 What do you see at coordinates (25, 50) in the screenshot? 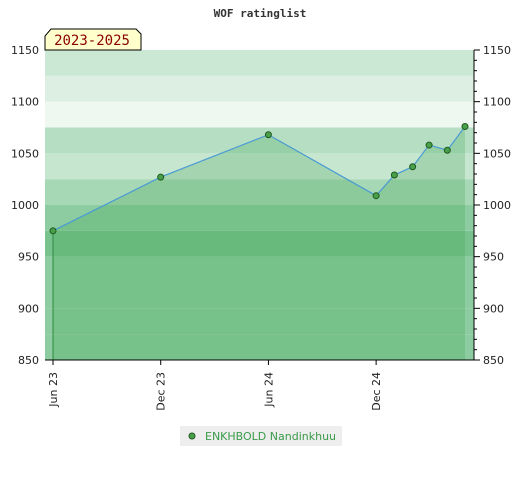
I see `y-tick-label-left: 1150` at bounding box center [25, 50].